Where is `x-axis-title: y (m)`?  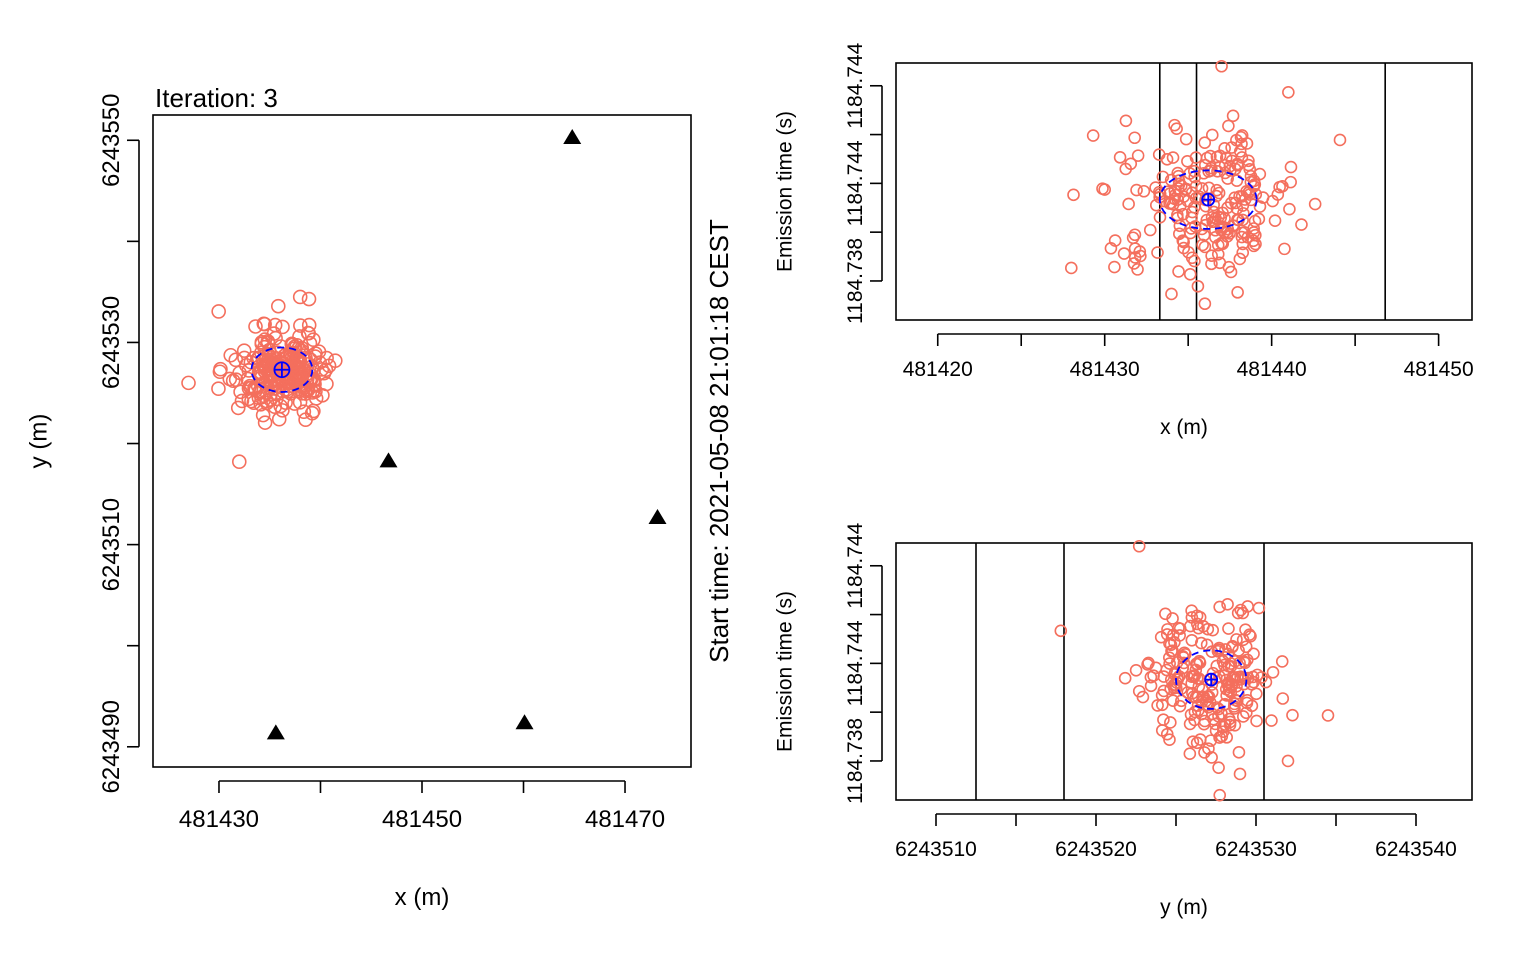 x-axis-title: y (m) is located at coordinates (1184, 907).